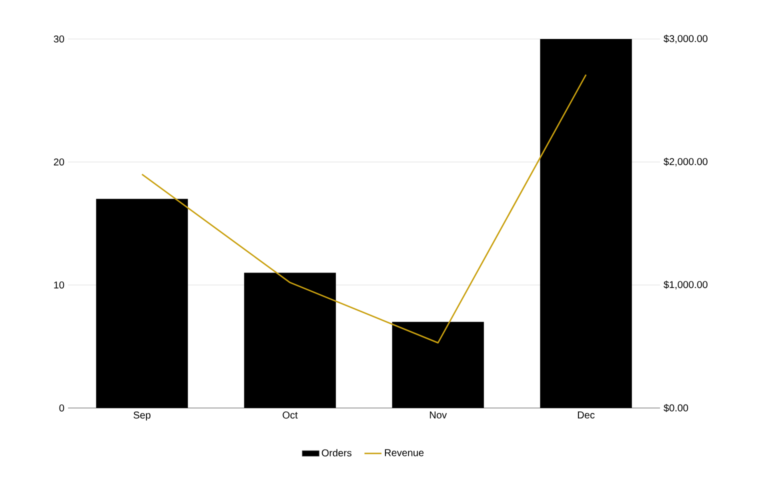 The width and height of the screenshot is (766, 479). What do you see at coordinates (59, 39) in the screenshot?
I see `y-tick-label: 30` at bounding box center [59, 39].